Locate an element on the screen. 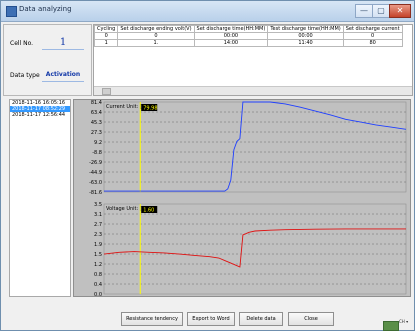 The image size is (415, 331). y-tick-label: 2.3 is located at coordinates (98, 235).